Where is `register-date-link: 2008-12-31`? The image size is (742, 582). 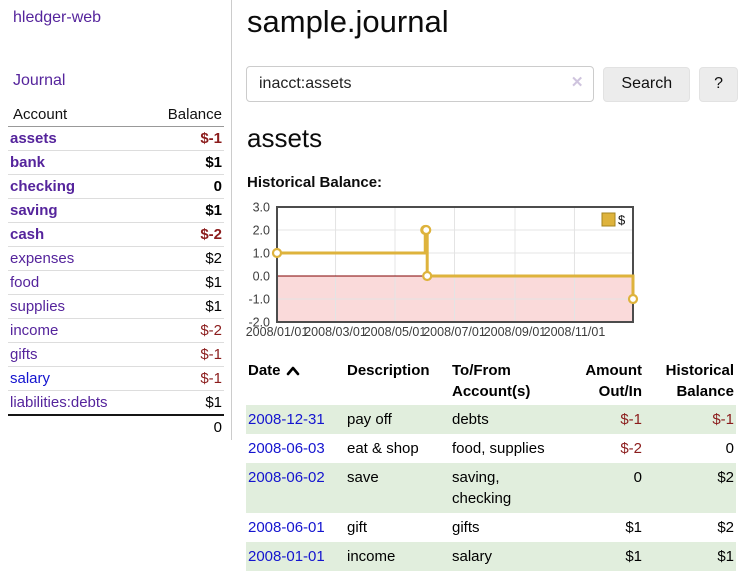 register-date-link: 2008-12-31 is located at coordinates (286, 419).